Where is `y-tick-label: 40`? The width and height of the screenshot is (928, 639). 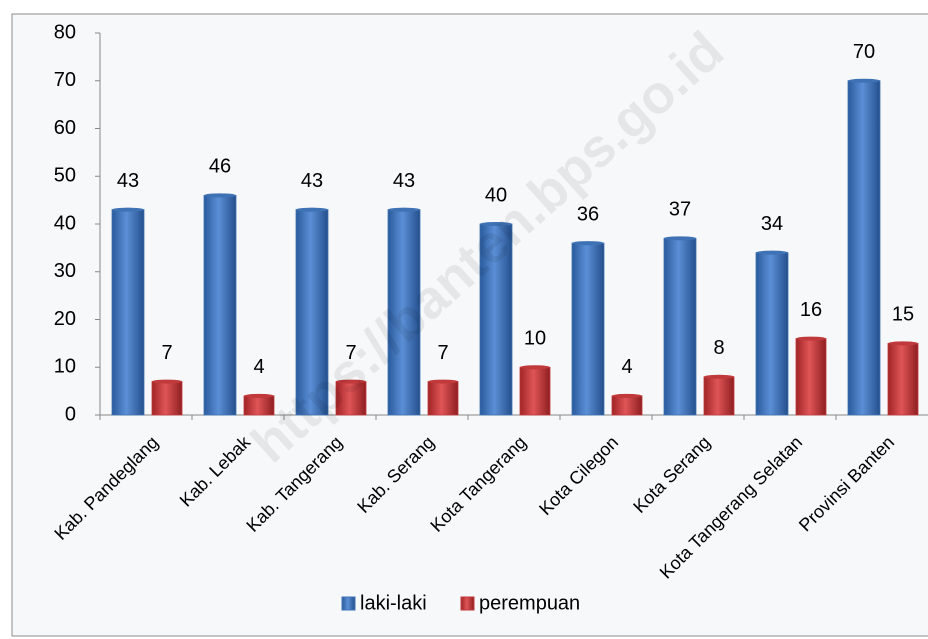
y-tick-label: 40 is located at coordinates (65, 223).